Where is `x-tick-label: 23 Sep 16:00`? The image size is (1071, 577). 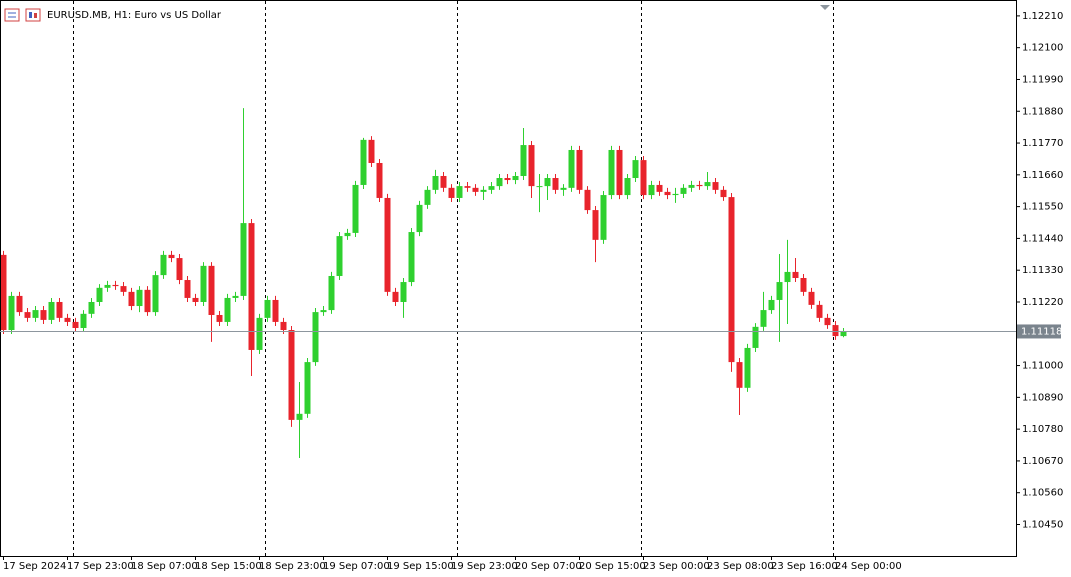
x-tick-label: 23 Sep 16:00 is located at coordinates (804, 566).